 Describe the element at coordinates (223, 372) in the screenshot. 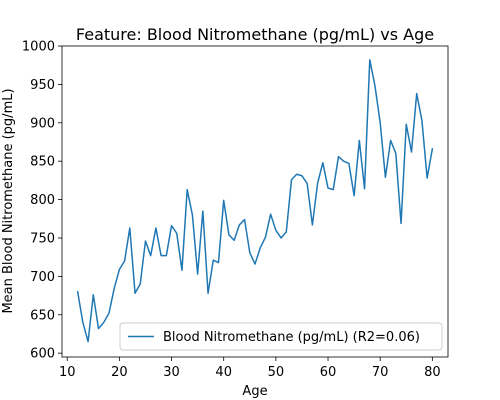

I see `x-tick-label: 40` at that location.